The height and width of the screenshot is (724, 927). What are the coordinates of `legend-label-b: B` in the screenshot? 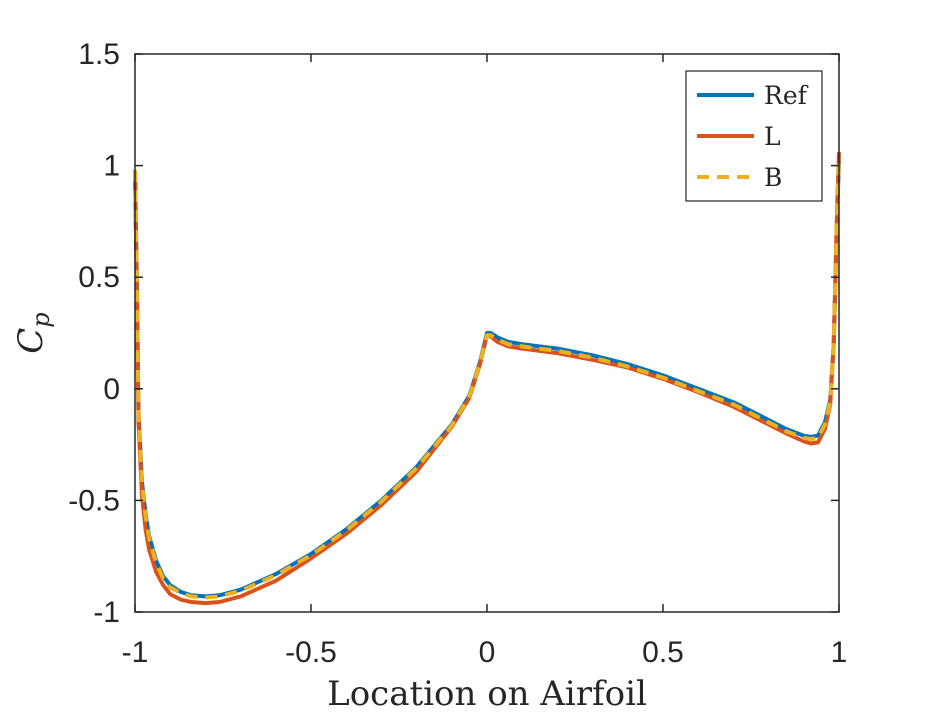 It's located at (773, 177).